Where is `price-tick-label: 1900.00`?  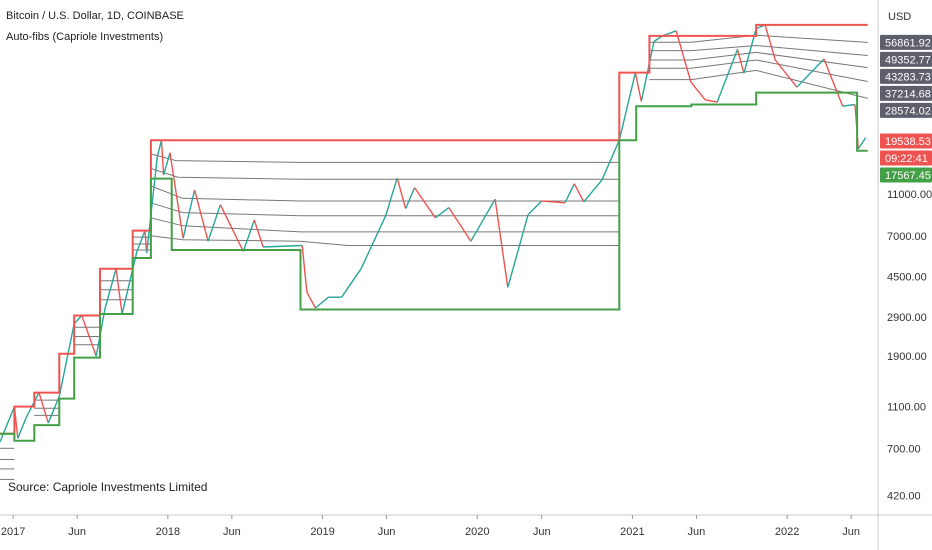 price-tick-label: 1900.00 is located at coordinates (907, 357).